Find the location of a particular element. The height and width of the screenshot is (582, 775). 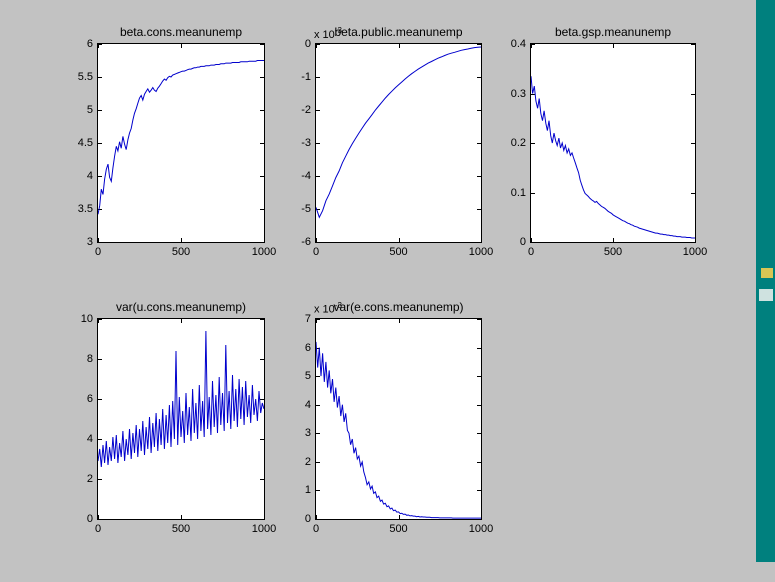

subplot-var-u-cons-meanunemp: var(u.cons.meanunemp) 10 8 6 4 2 0 0 500 1000 is located at coordinates (178, 417).